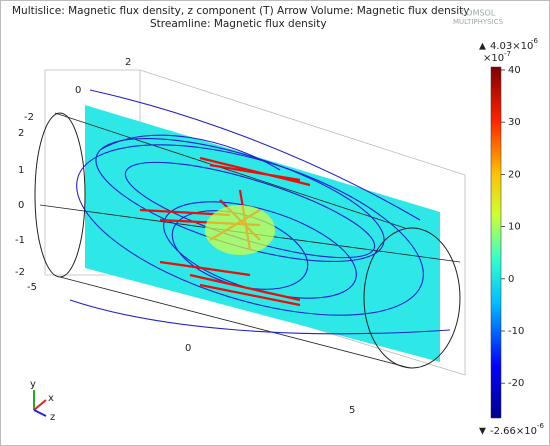  I want to click on colorbar-min-exponent: -6, so click(541, 426).